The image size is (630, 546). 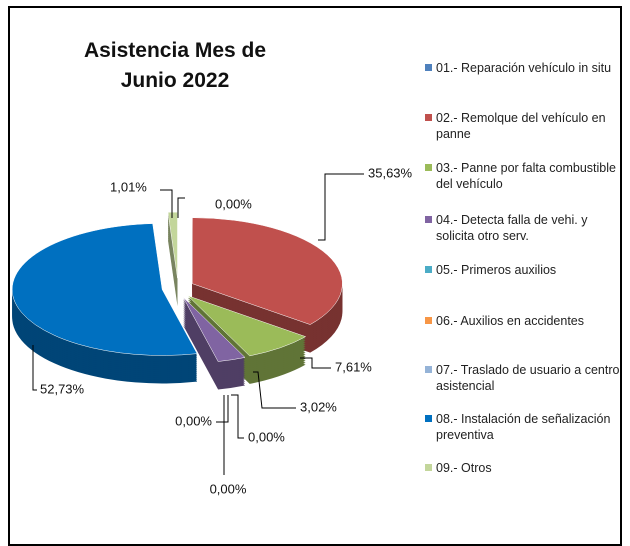 What do you see at coordinates (510, 321) in the screenshot?
I see `legend-label: 06.- Auxilios en accidentes` at bounding box center [510, 321].